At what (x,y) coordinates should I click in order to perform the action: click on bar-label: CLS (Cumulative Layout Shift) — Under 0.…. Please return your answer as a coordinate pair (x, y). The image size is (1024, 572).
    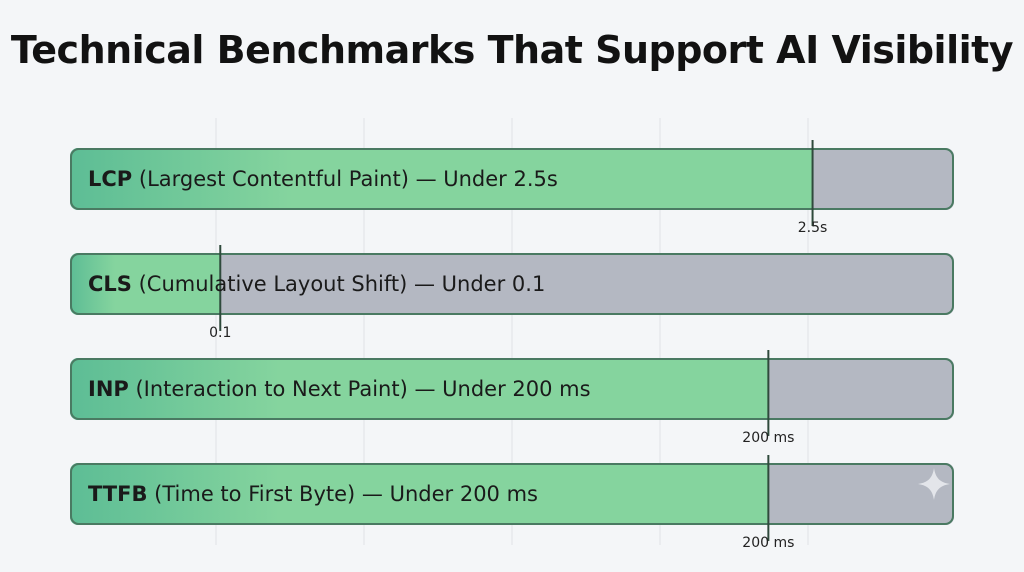
    Looking at the image, I should click on (316, 284).